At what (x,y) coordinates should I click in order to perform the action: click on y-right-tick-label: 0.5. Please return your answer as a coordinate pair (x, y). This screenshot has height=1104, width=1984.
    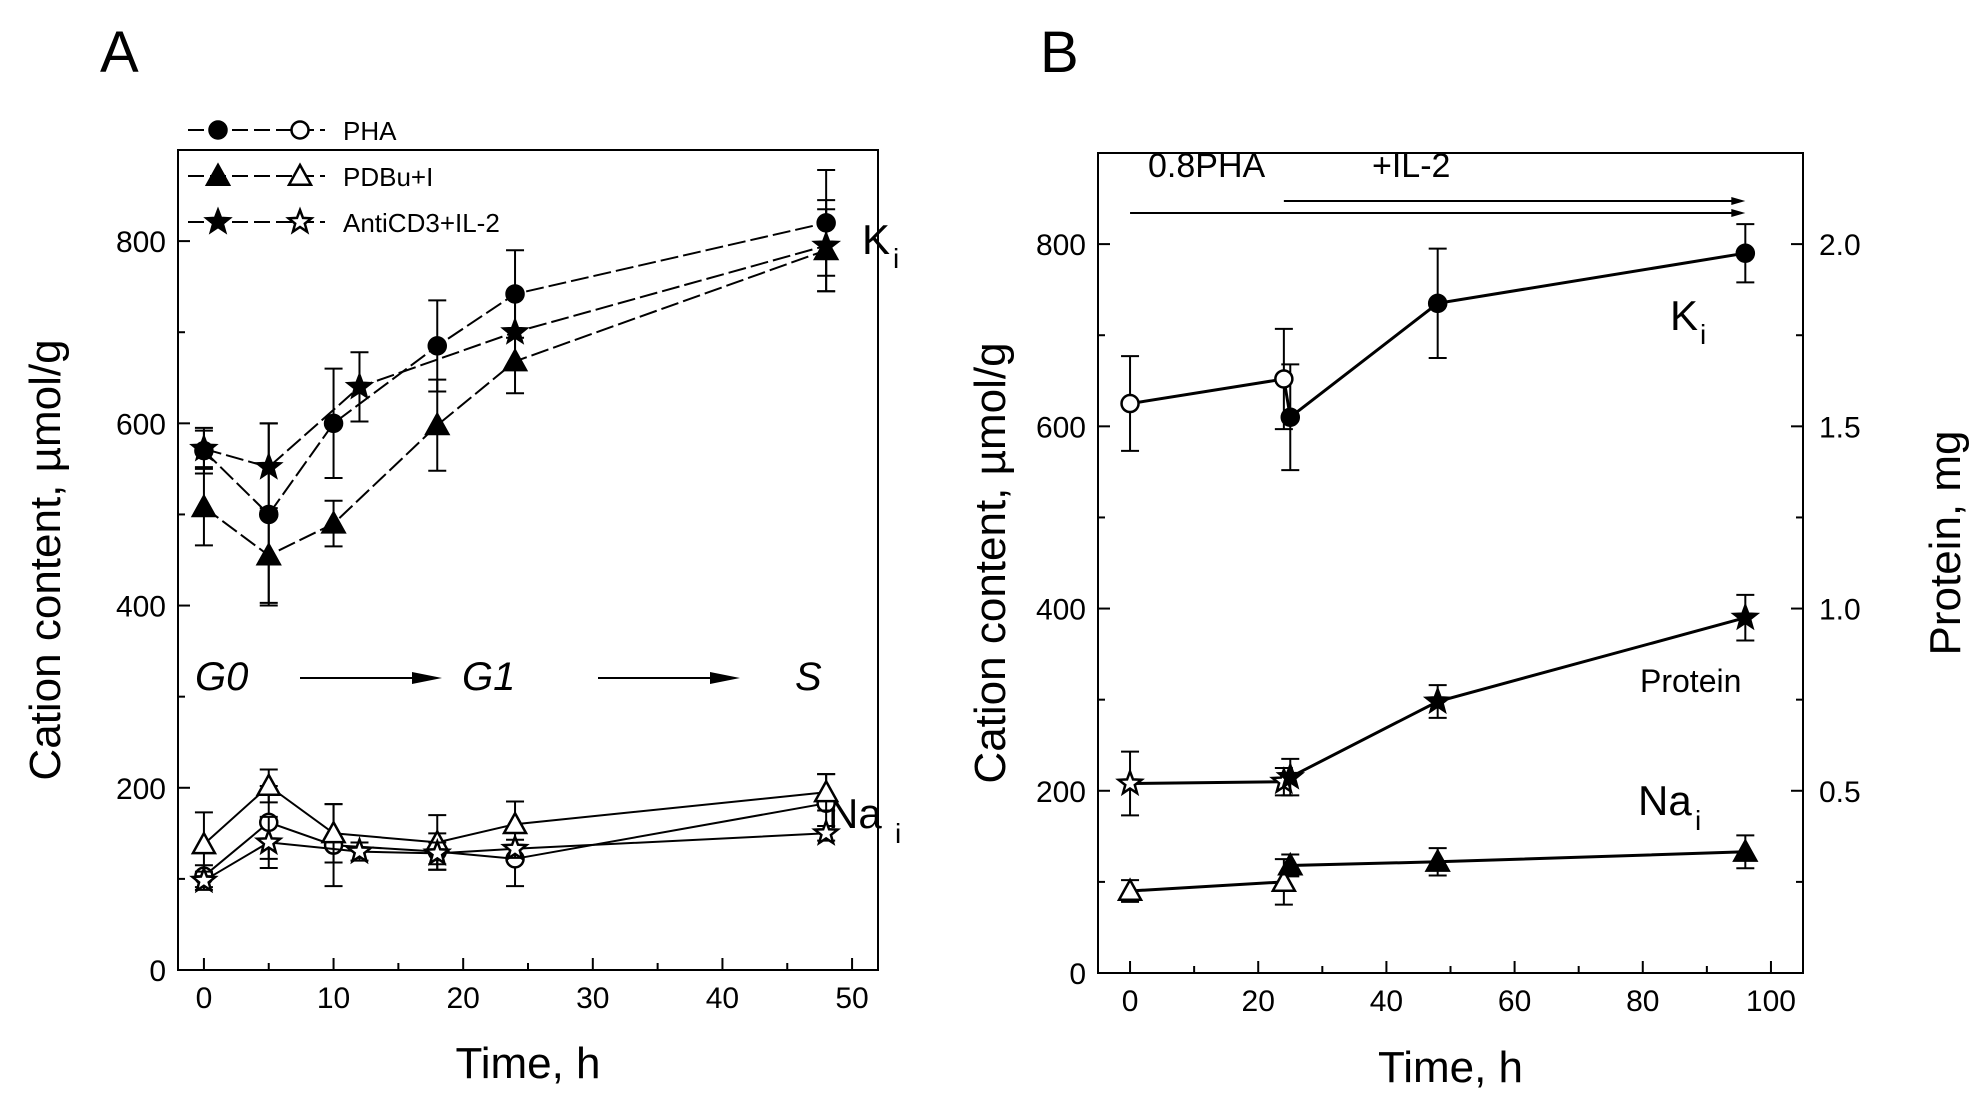
    Looking at the image, I should click on (1840, 792).